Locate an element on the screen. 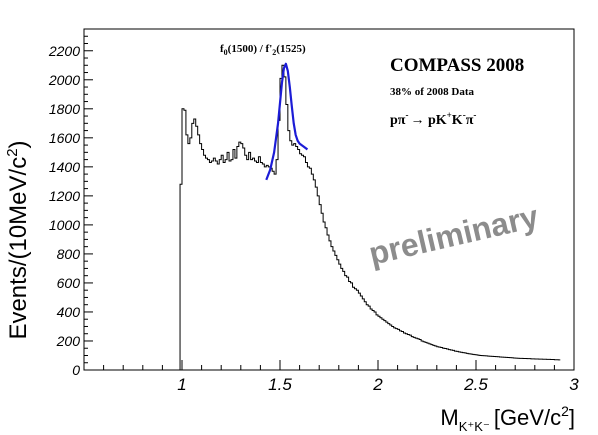  y-tick-label: 2200 is located at coordinates (64, 51).